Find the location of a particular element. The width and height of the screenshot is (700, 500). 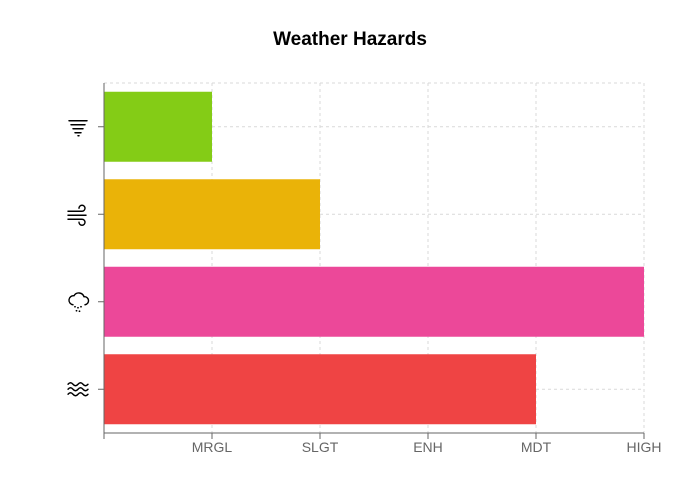

x-tick-label-enh: ENH is located at coordinates (428, 447).